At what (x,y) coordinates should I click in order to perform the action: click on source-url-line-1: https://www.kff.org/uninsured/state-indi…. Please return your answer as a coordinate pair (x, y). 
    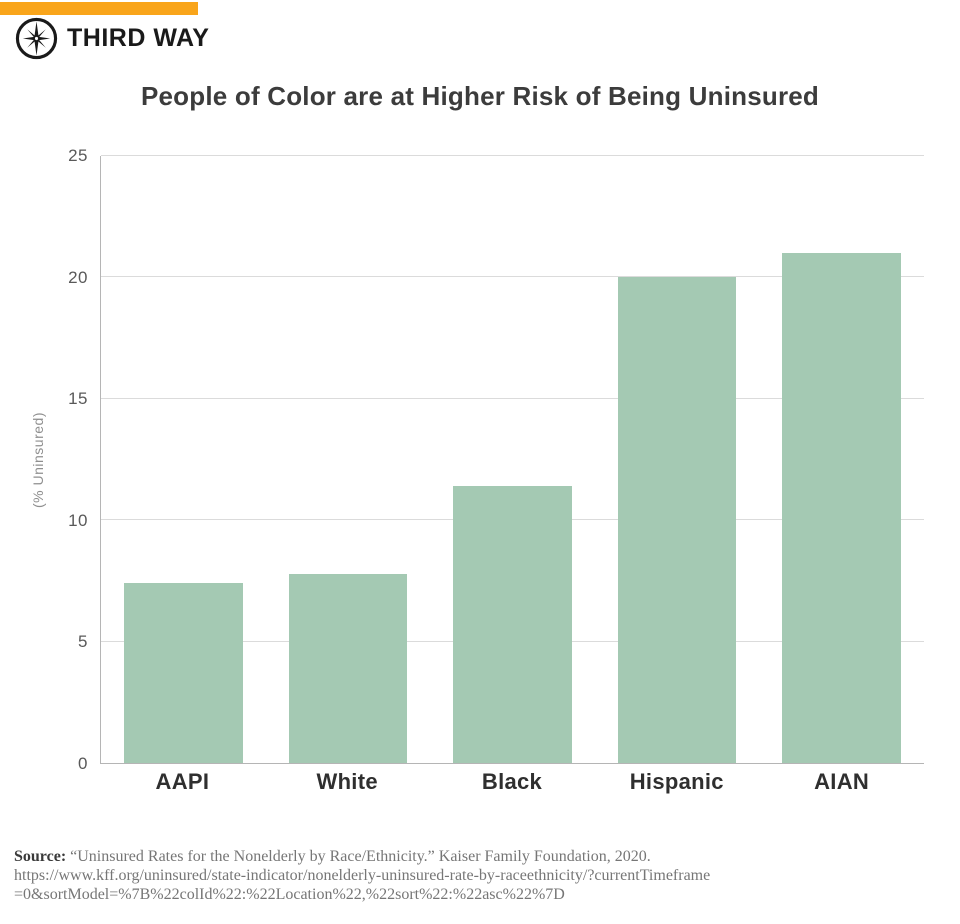
    Looking at the image, I should click on (362, 875).